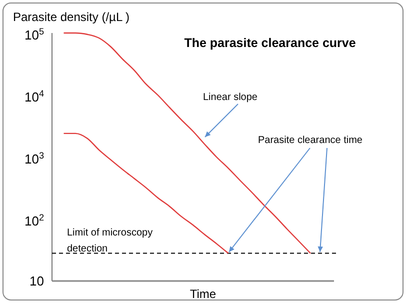 The width and height of the screenshot is (406, 303). What do you see at coordinates (203, 294) in the screenshot?
I see `x-axis-title: Time` at bounding box center [203, 294].